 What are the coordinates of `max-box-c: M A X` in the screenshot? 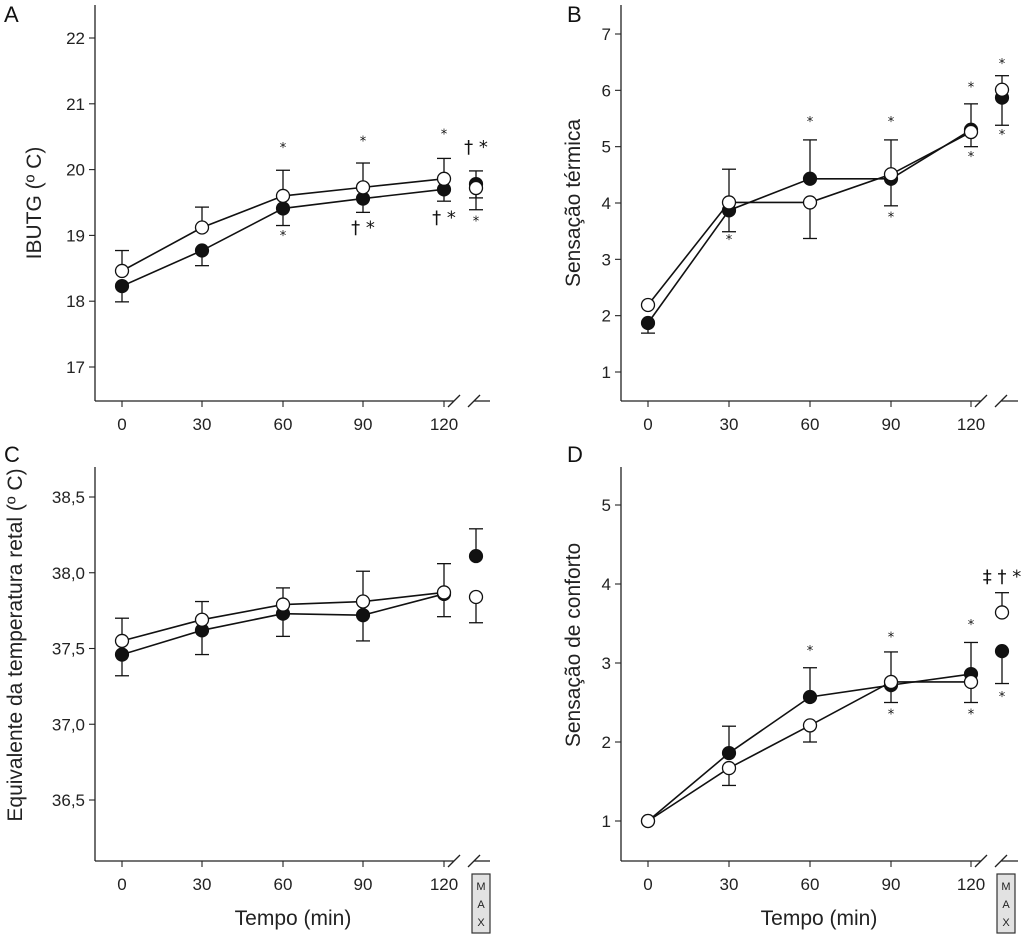 It's located at (481, 903).